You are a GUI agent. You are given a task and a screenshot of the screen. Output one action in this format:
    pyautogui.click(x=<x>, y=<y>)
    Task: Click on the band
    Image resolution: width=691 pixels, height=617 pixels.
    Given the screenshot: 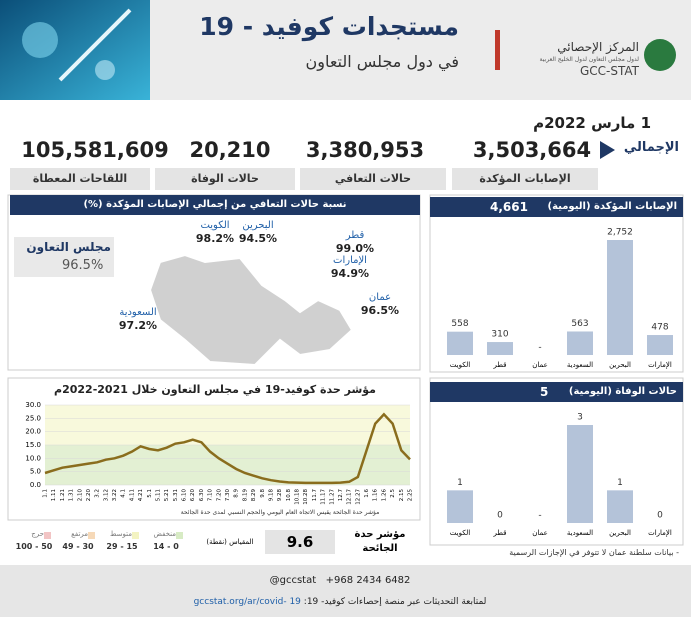 What is the action you would take?
    pyautogui.click(x=227, y=425)
    